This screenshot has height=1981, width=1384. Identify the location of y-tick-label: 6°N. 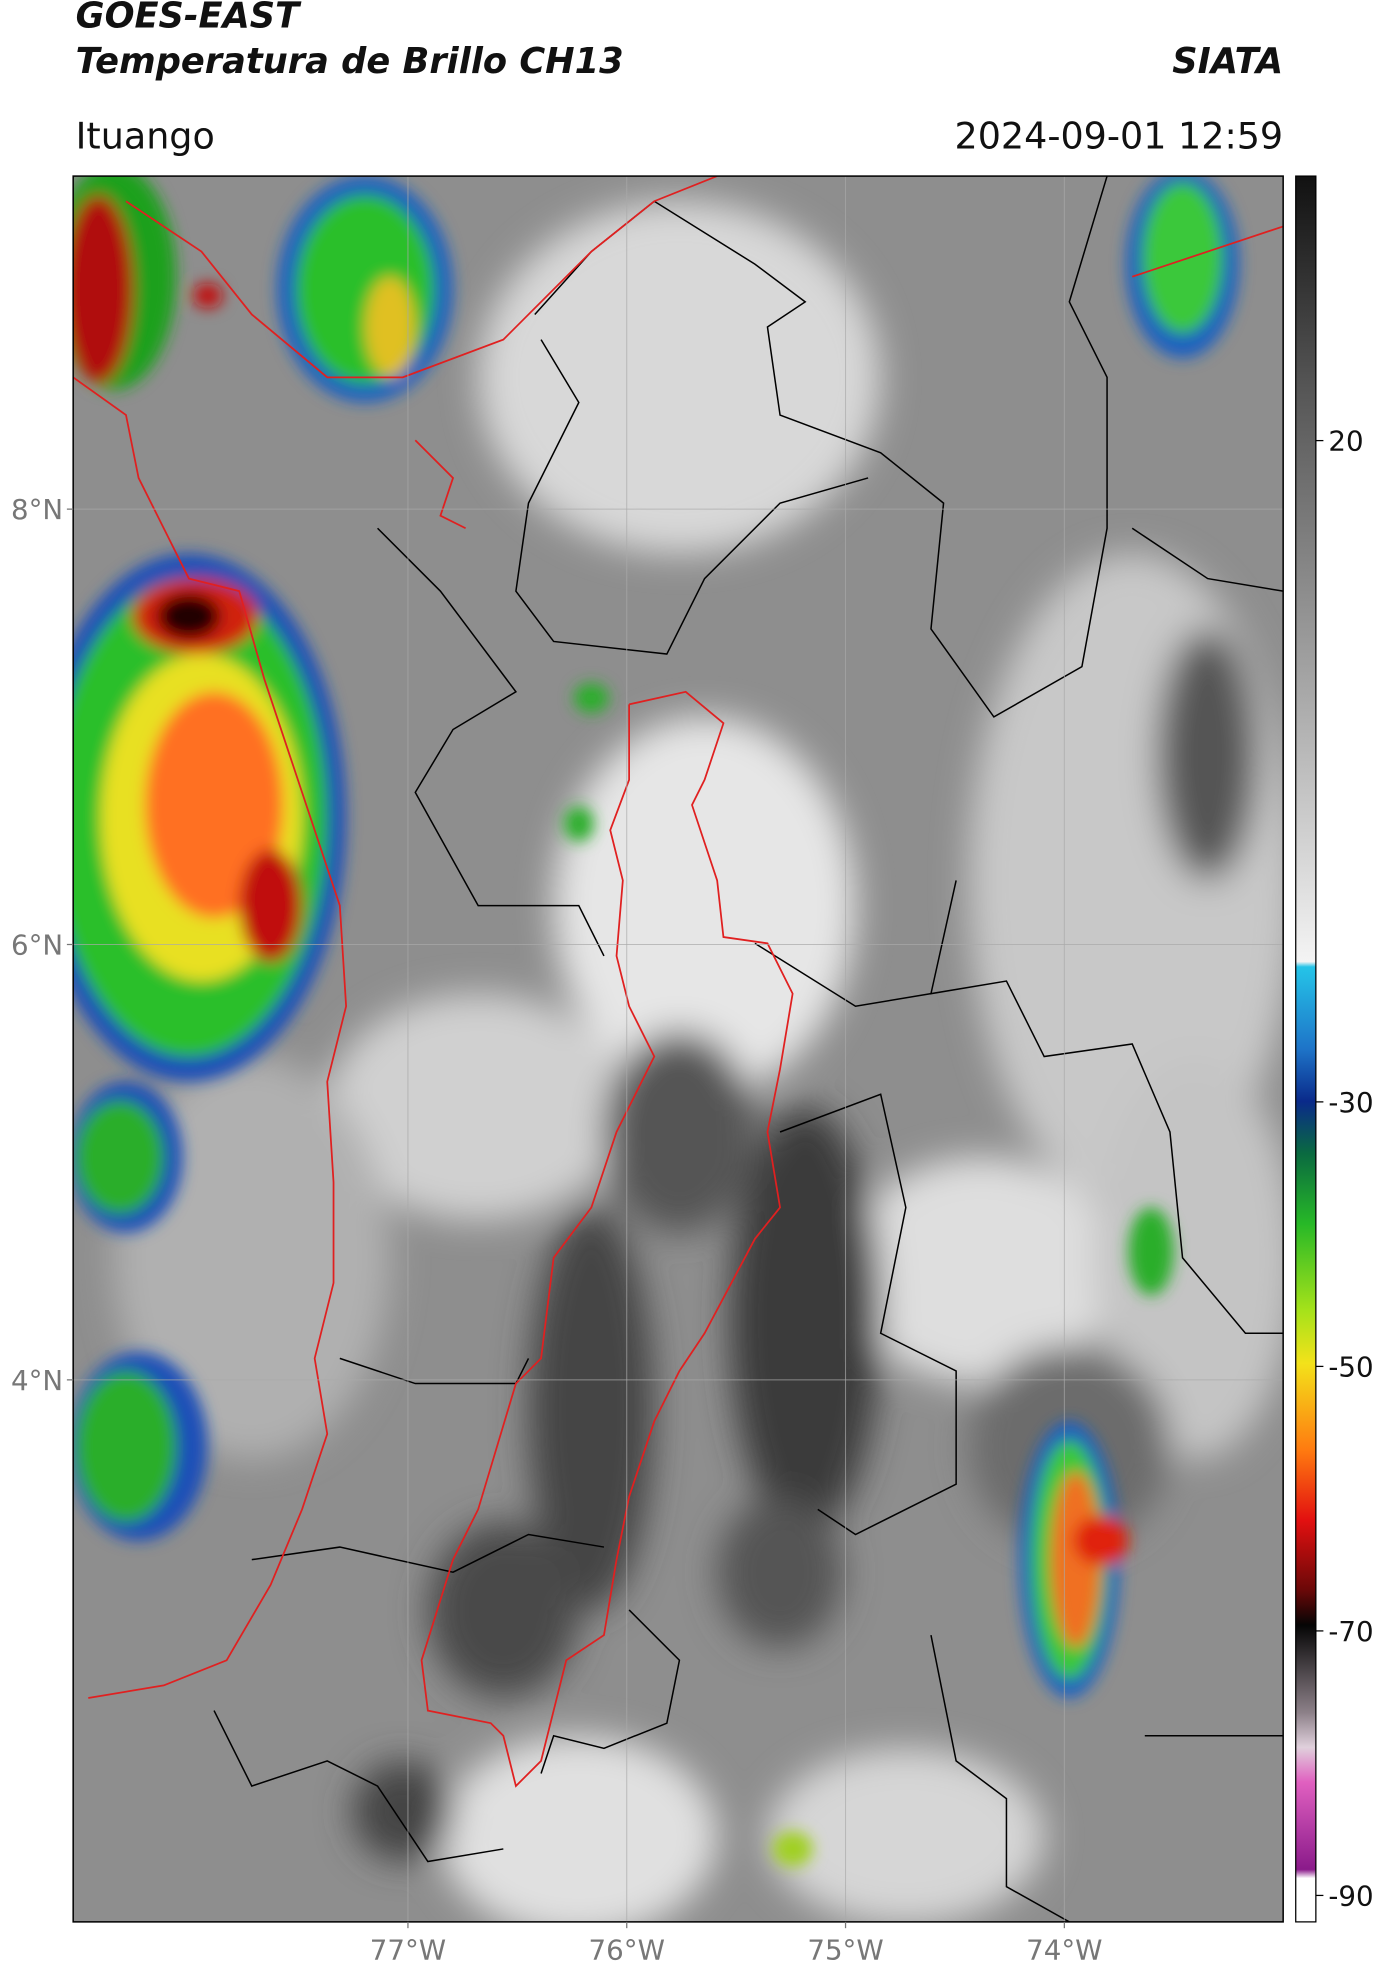
(37, 945).